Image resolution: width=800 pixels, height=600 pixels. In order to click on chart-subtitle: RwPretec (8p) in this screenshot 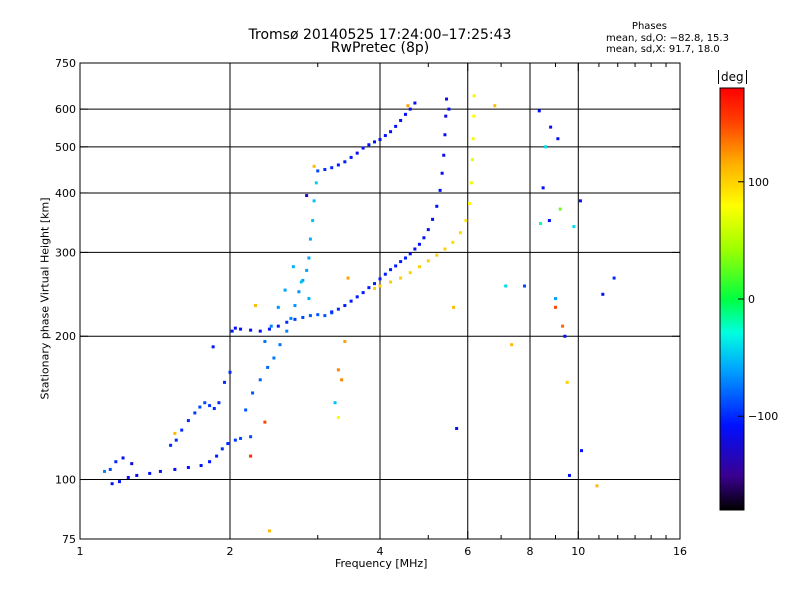, I will do `click(380, 48)`.